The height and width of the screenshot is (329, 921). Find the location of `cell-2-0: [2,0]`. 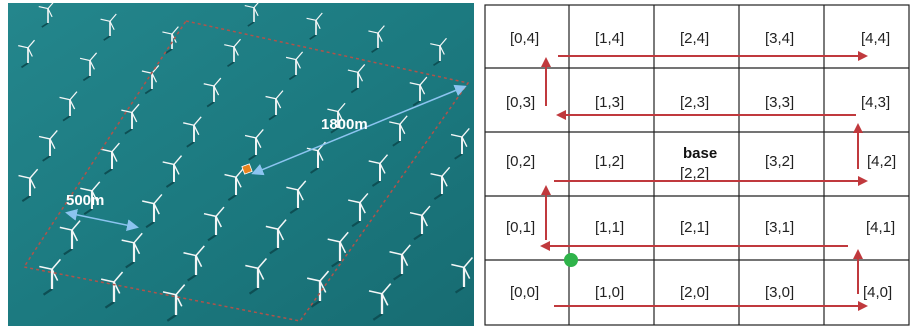

cell-2-0: [2,0] is located at coordinates (694, 292).